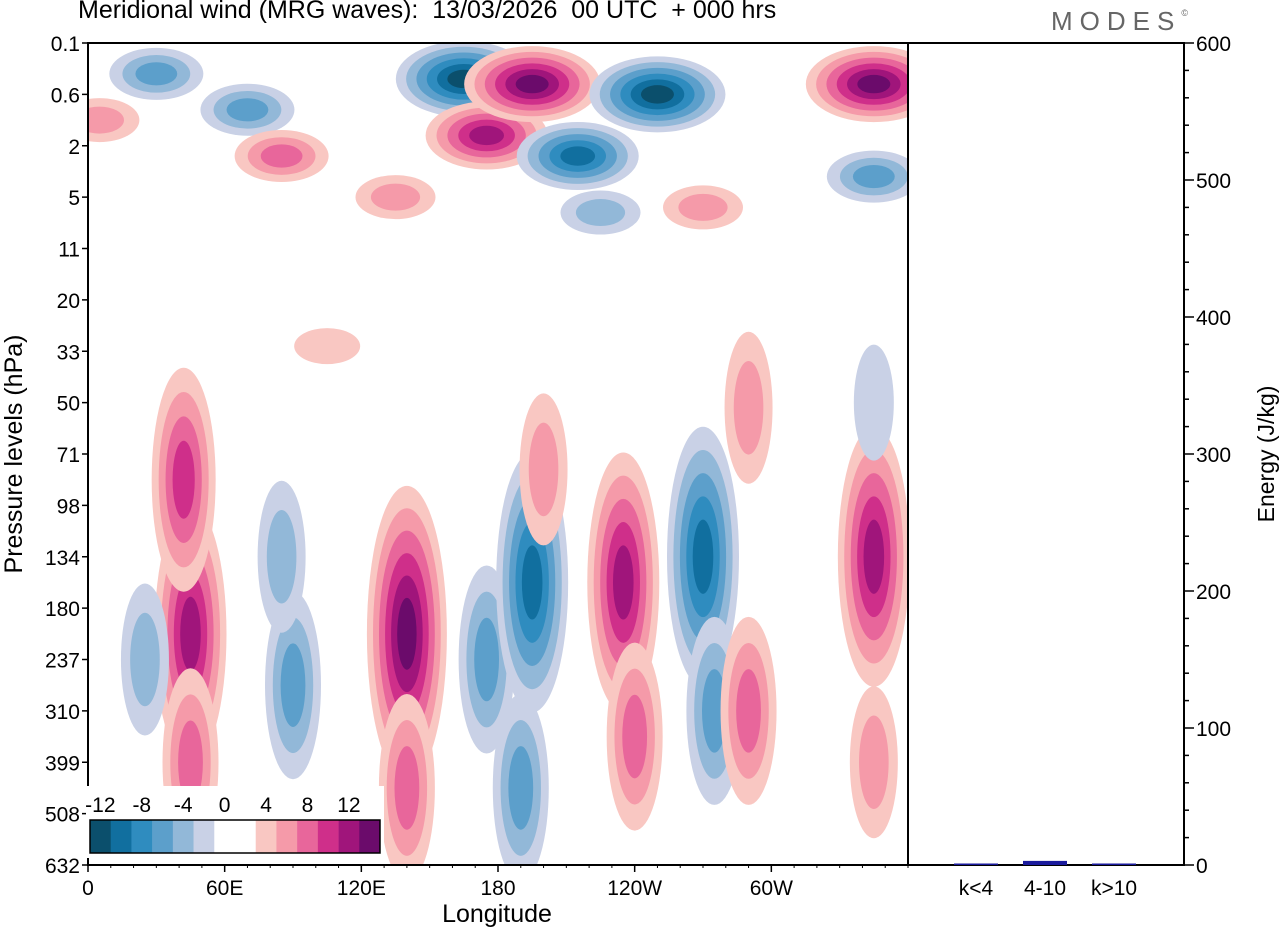 This screenshot has height=930, width=1280. I want to click on energy-axis-label: Energy (J/kg), so click(1266, 454).